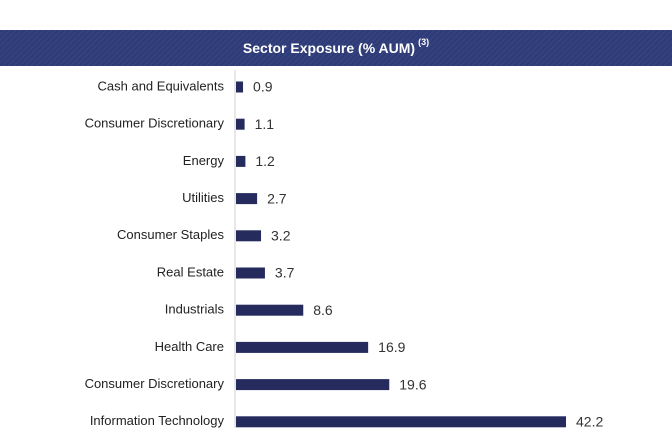 Image resolution: width=672 pixels, height=428 pixels. I want to click on title-note: (3), so click(423, 42).